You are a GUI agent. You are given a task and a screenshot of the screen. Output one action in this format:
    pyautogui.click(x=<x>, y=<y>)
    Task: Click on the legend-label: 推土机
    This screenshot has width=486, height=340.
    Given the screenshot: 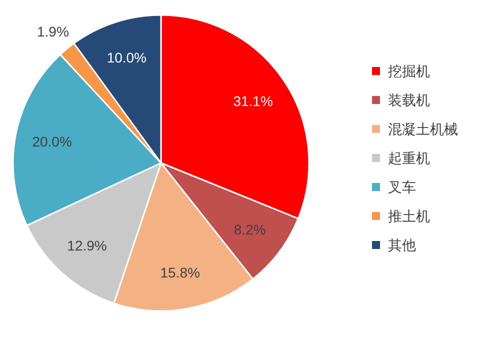 What is the action you would take?
    pyautogui.click(x=409, y=216)
    